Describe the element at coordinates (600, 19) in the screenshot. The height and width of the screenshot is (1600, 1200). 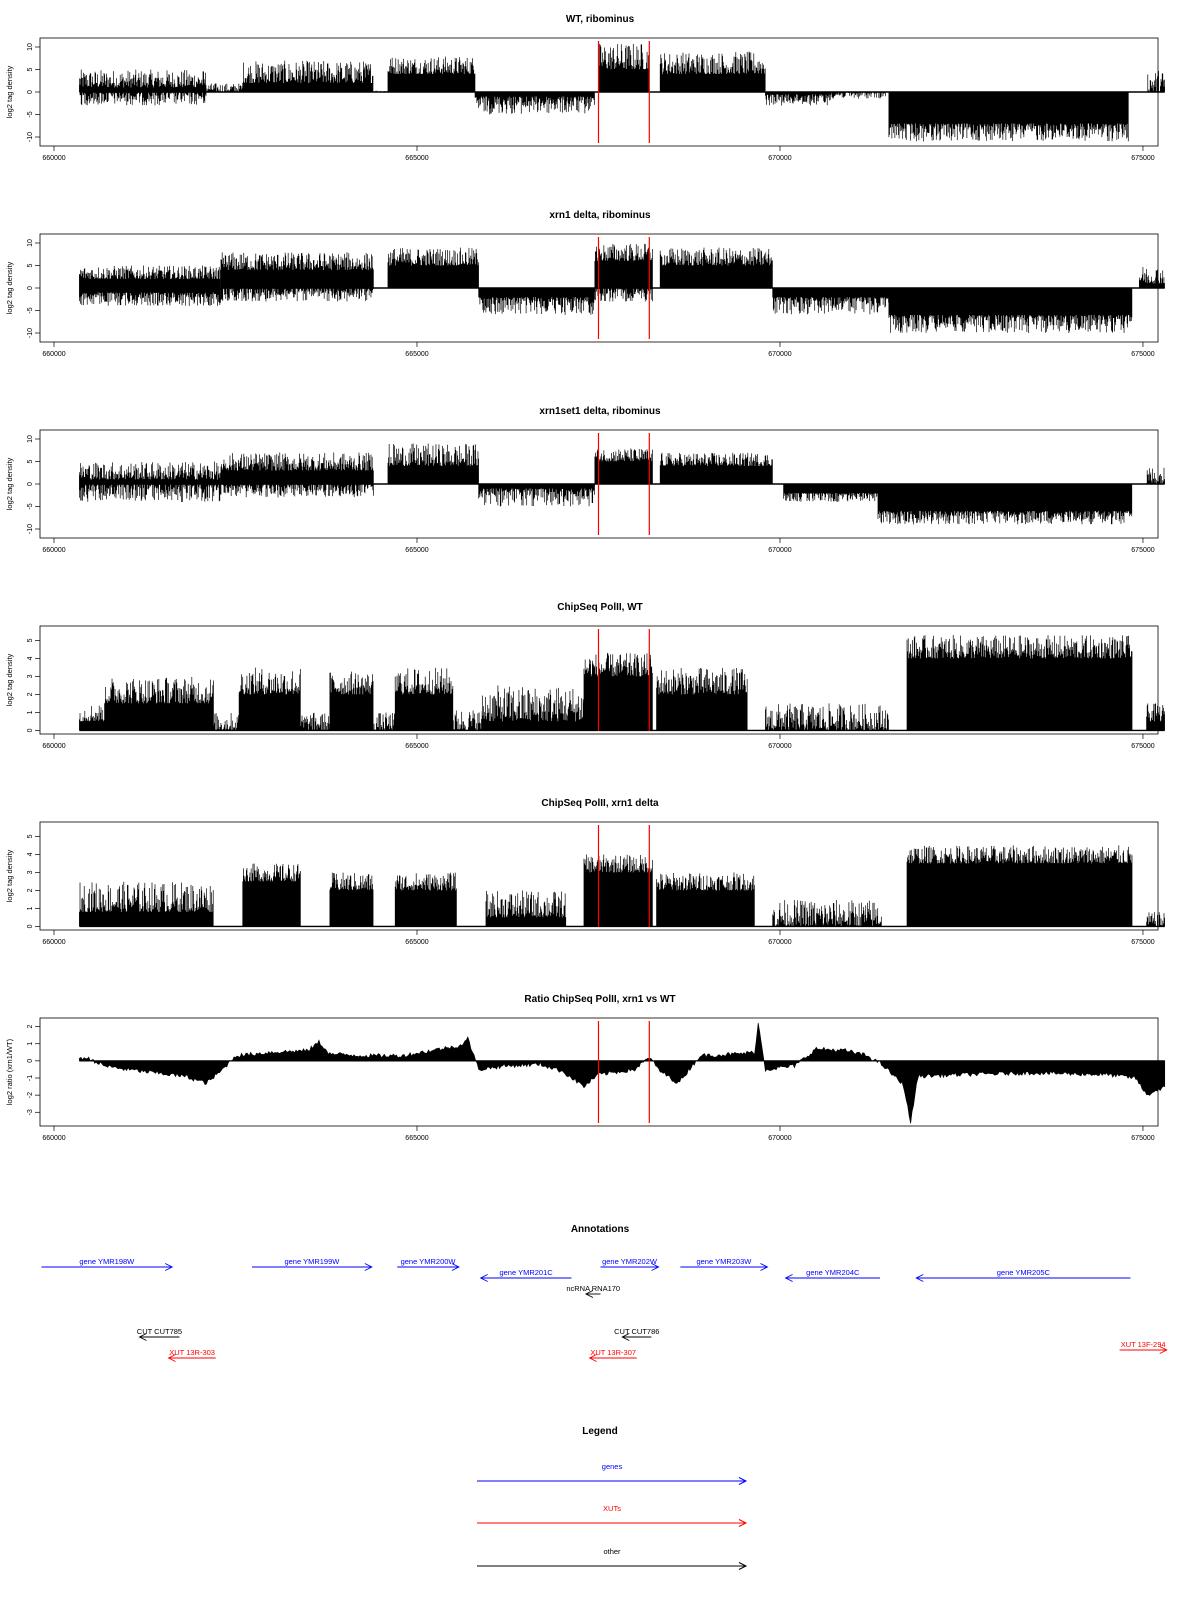
I see `chart-title: WT, ribominus` at that location.